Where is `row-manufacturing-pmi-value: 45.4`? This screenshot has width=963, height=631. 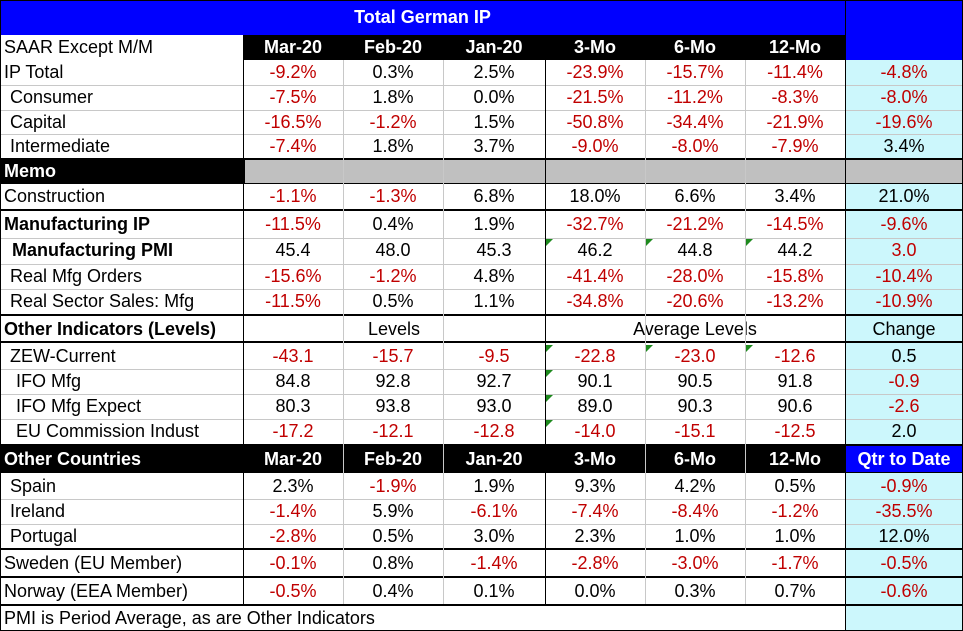 row-manufacturing-pmi-value: 45.4 is located at coordinates (293, 250).